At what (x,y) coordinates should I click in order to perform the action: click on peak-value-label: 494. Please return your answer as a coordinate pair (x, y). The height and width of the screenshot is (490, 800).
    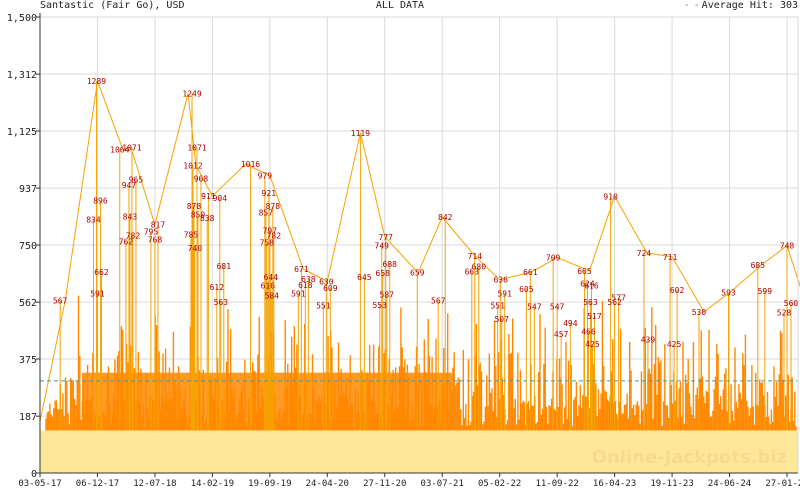
    Looking at the image, I should click on (570, 323).